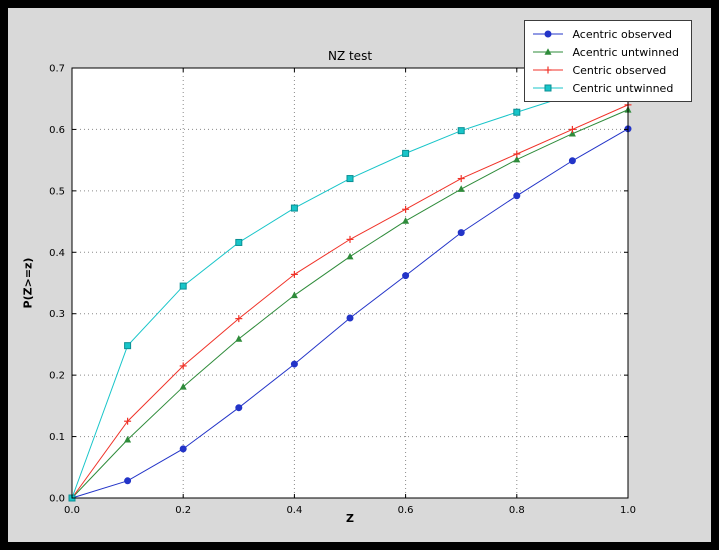 This screenshot has width=719, height=550. Describe the element at coordinates (28, 283) in the screenshot. I see `y-axis-label: P(Z>=z)` at that location.